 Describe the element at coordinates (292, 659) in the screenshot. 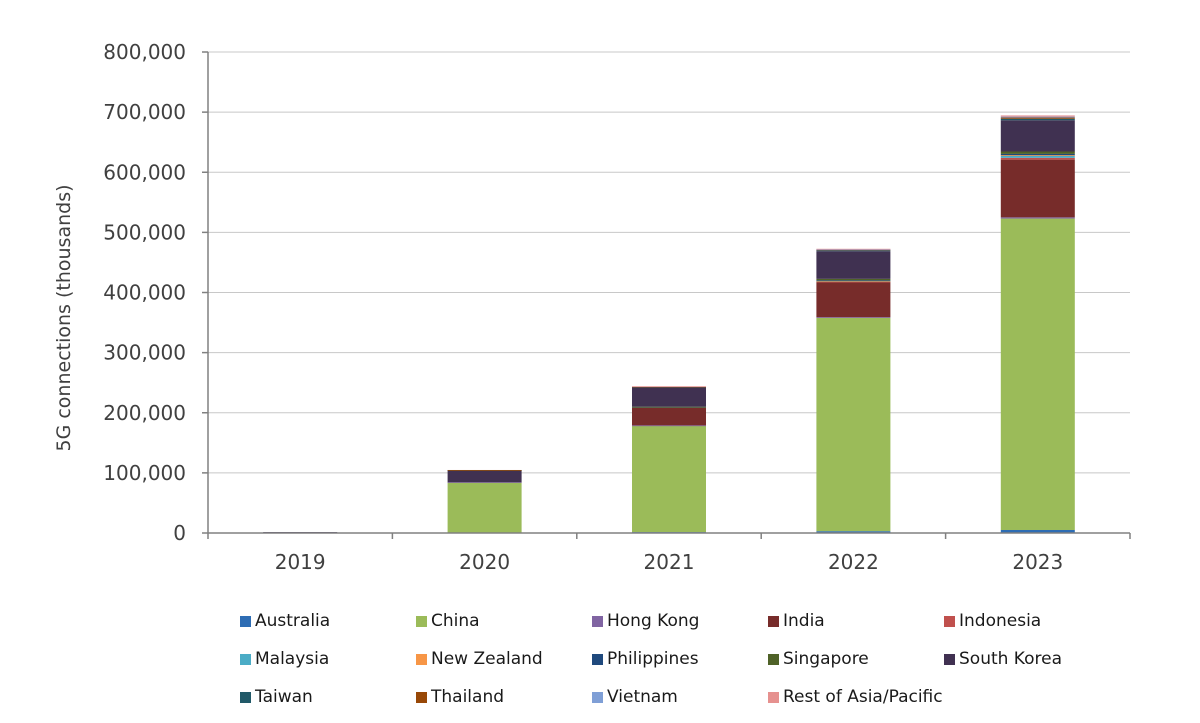

I see `legend-label: Malaysia` at that location.